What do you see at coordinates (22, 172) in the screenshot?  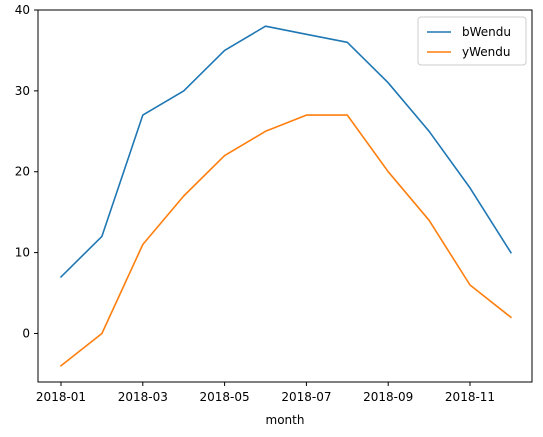 I see `y-tick-label: 20` at bounding box center [22, 172].